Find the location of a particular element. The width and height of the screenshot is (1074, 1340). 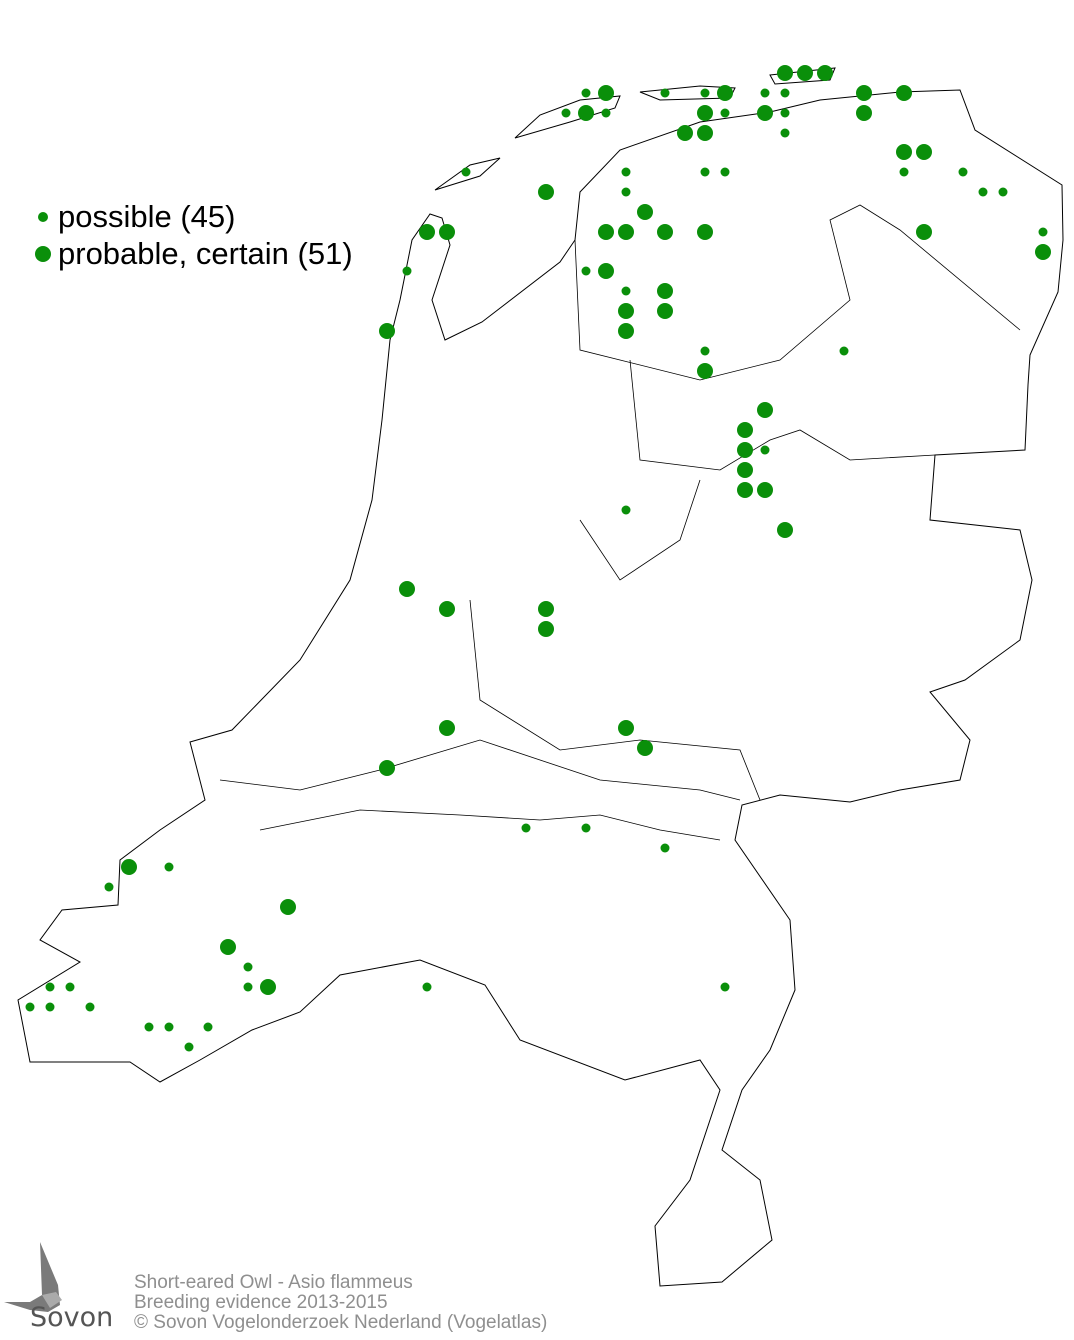

coast-outline is located at coordinates (467, 174).